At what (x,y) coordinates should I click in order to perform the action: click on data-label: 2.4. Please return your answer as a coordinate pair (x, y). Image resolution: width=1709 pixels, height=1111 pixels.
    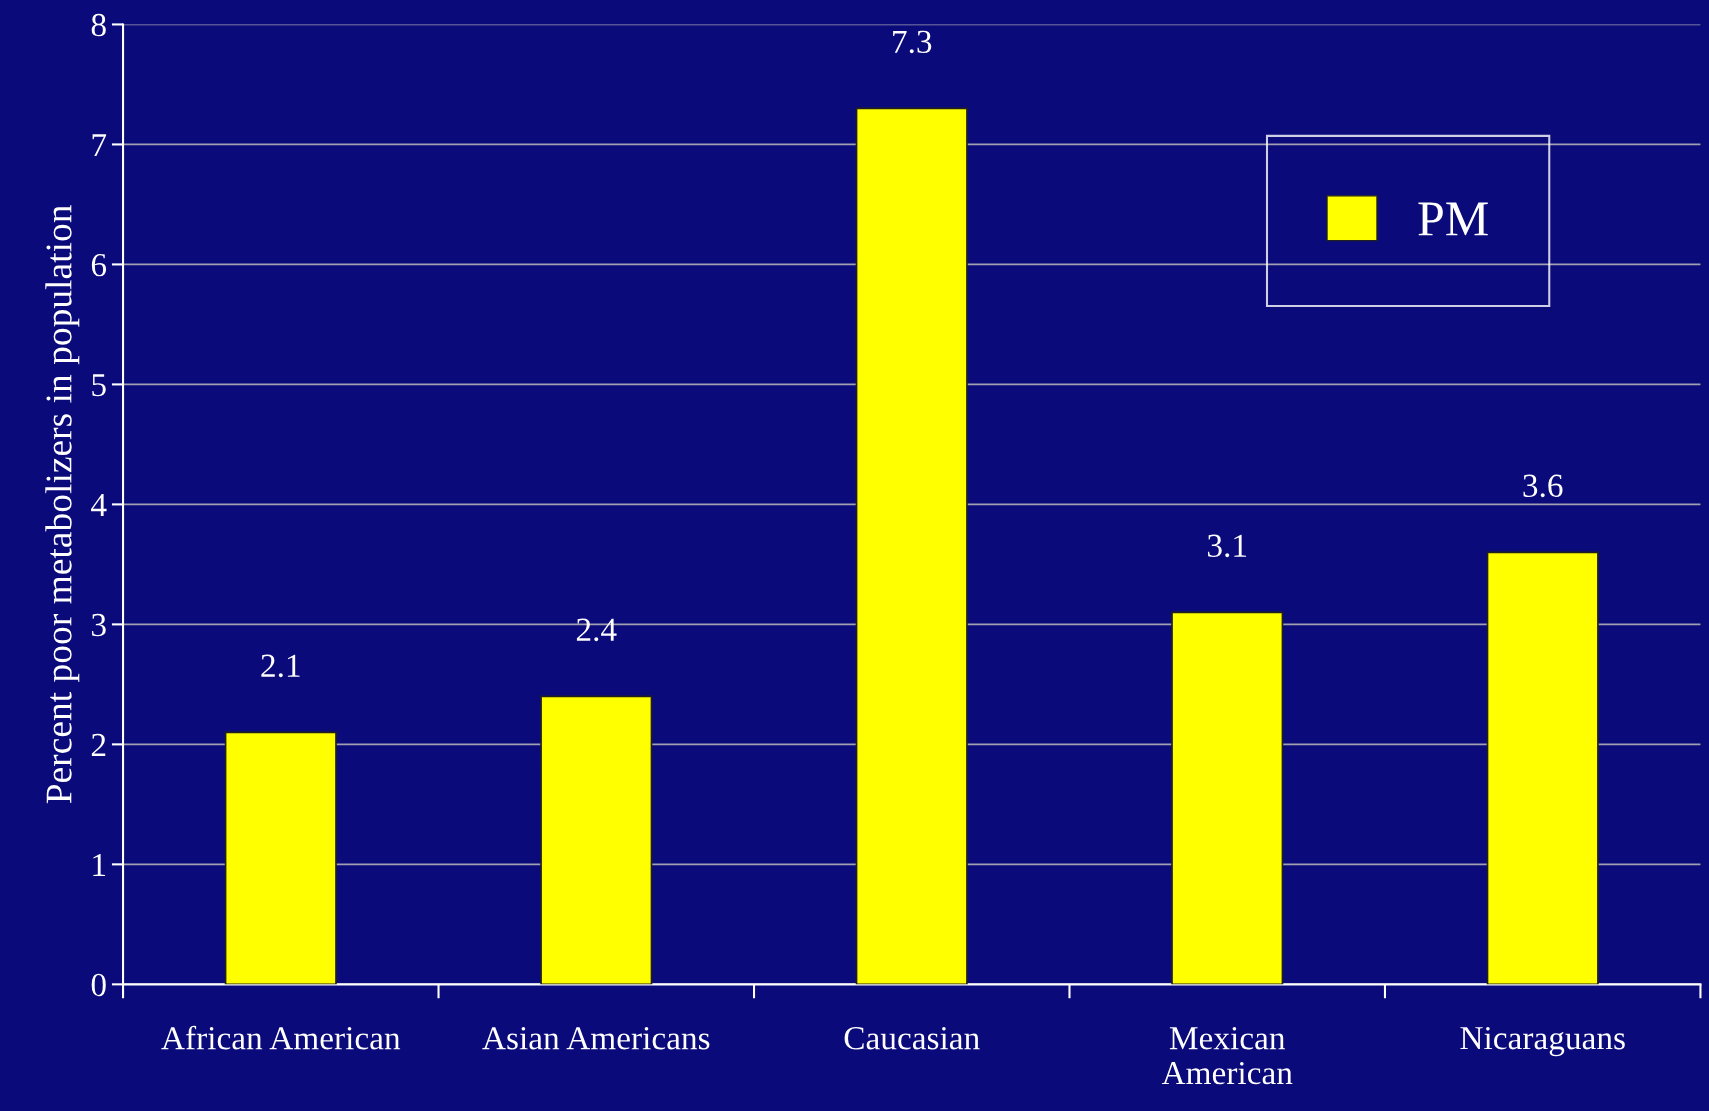
    Looking at the image, I should click on (596, 630).